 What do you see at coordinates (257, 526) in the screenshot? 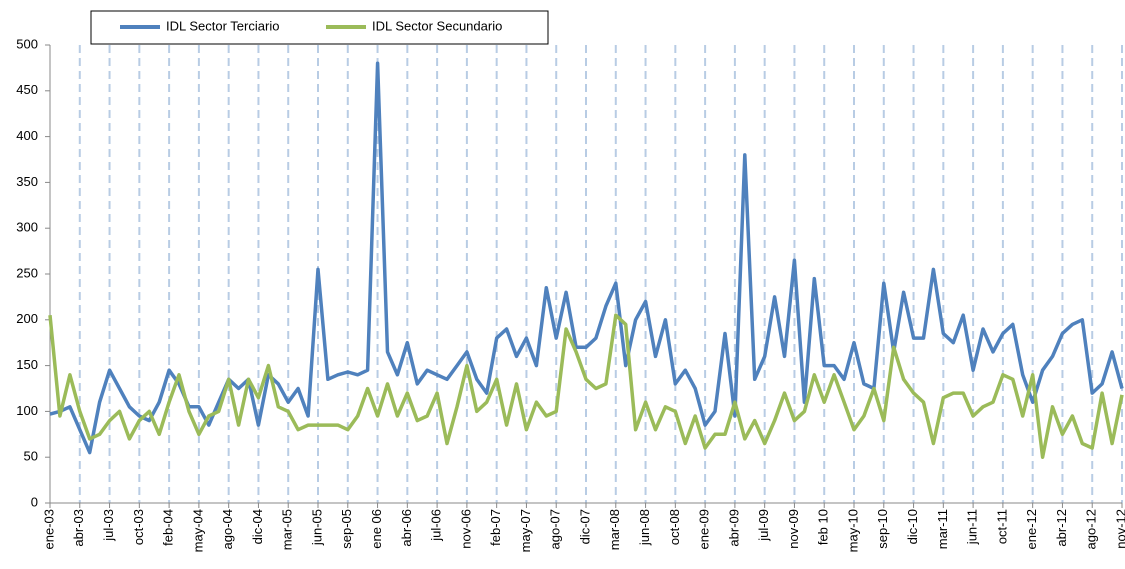
I see `x-tick-label: dic-04` at bounding box center [257, 526].